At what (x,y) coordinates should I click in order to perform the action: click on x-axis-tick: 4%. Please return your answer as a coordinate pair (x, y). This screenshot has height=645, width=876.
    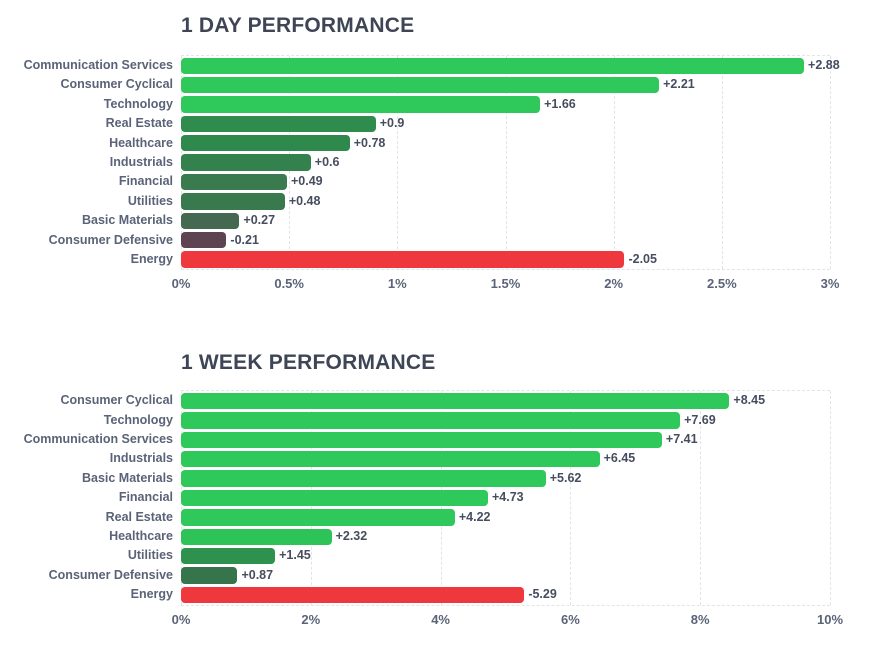
    Looking at the image, I should click on (440, 619).